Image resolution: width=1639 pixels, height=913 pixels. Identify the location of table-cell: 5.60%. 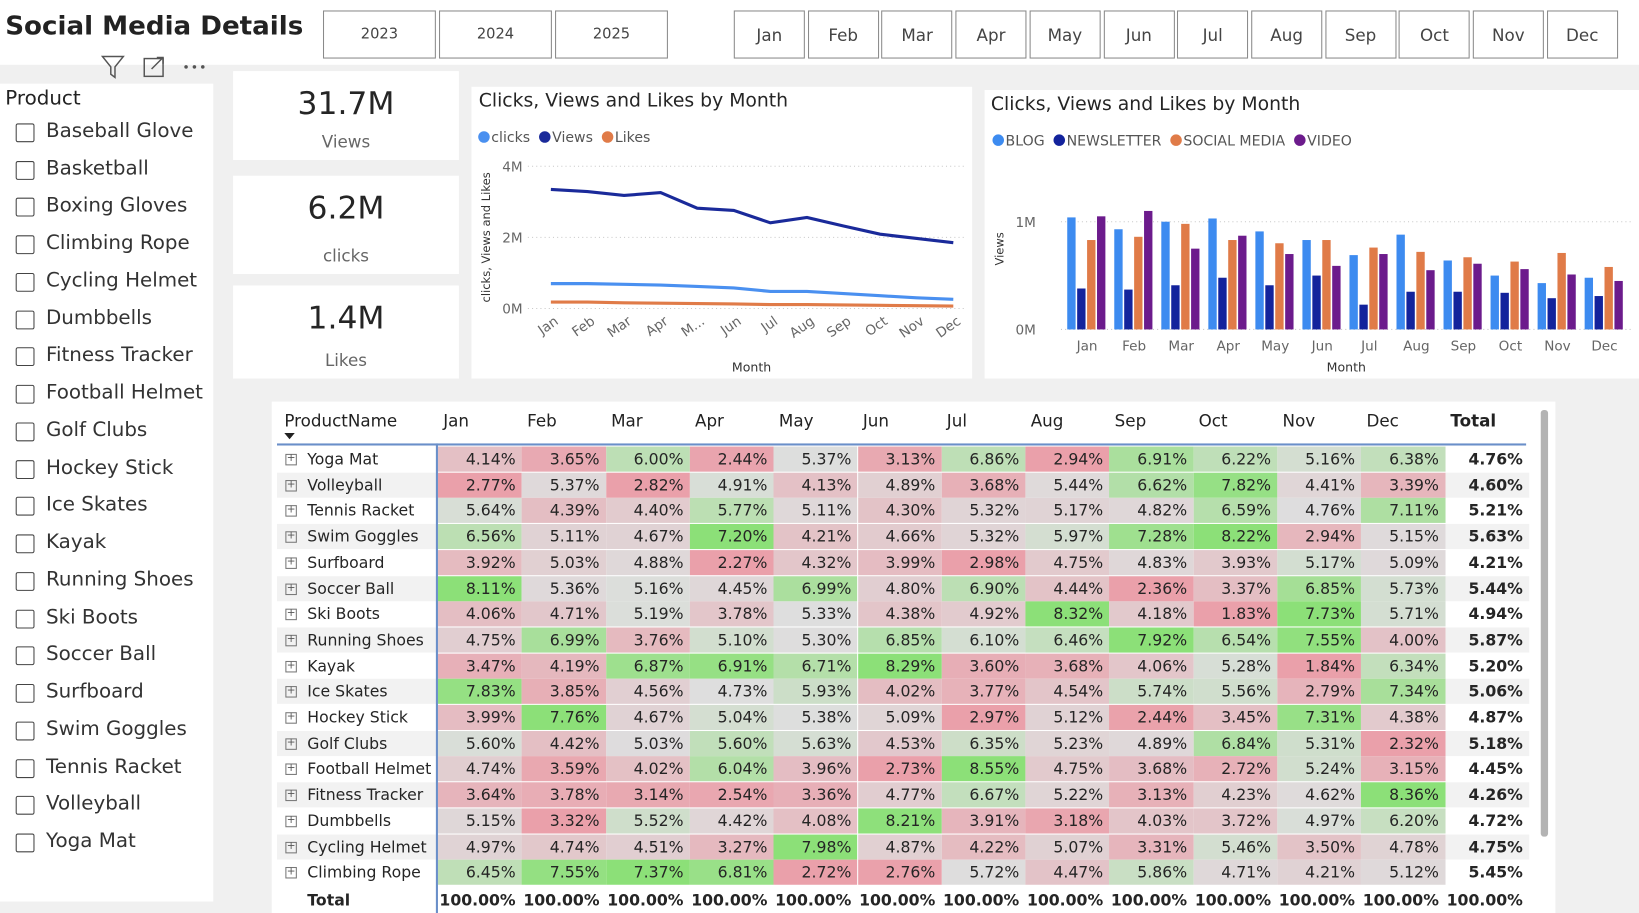
(479, 743).